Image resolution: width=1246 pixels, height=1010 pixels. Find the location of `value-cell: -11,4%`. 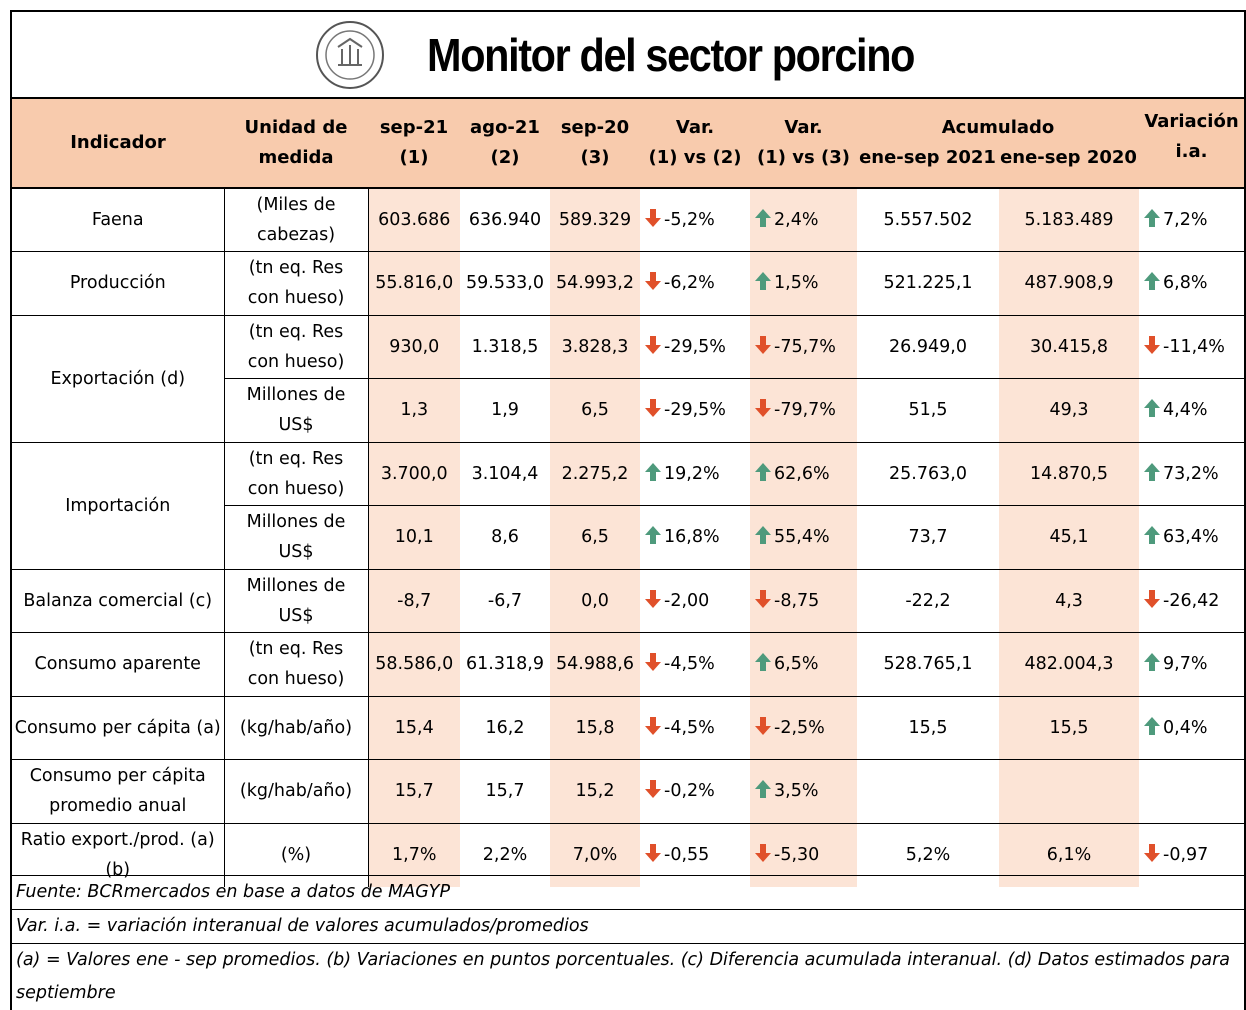

value-cell: -11,4% is located at coordinates (1191, 346).